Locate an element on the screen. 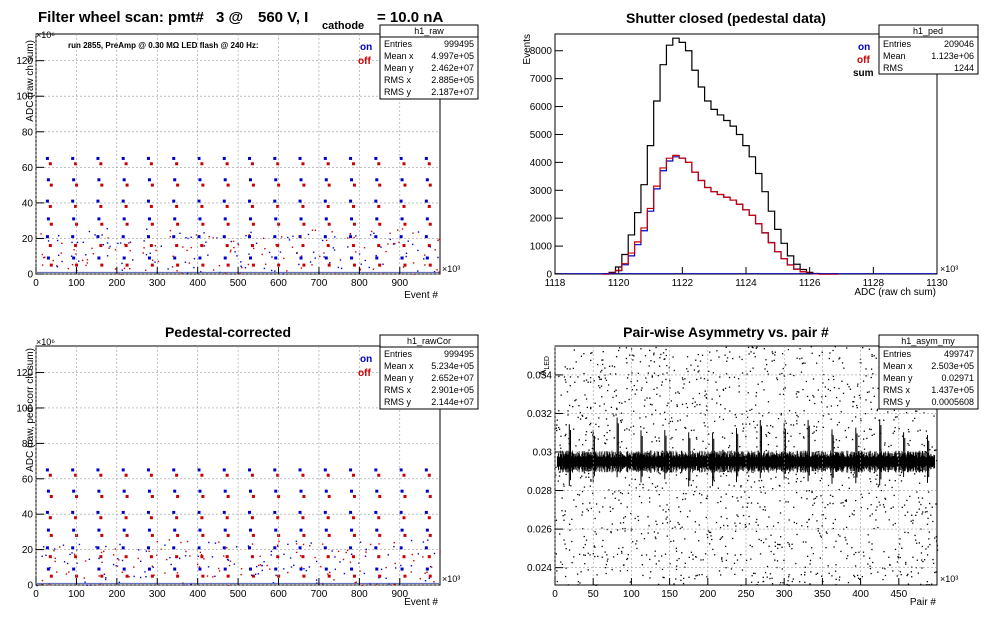  stats-label: Mean x is located at coordinates (898, 366).